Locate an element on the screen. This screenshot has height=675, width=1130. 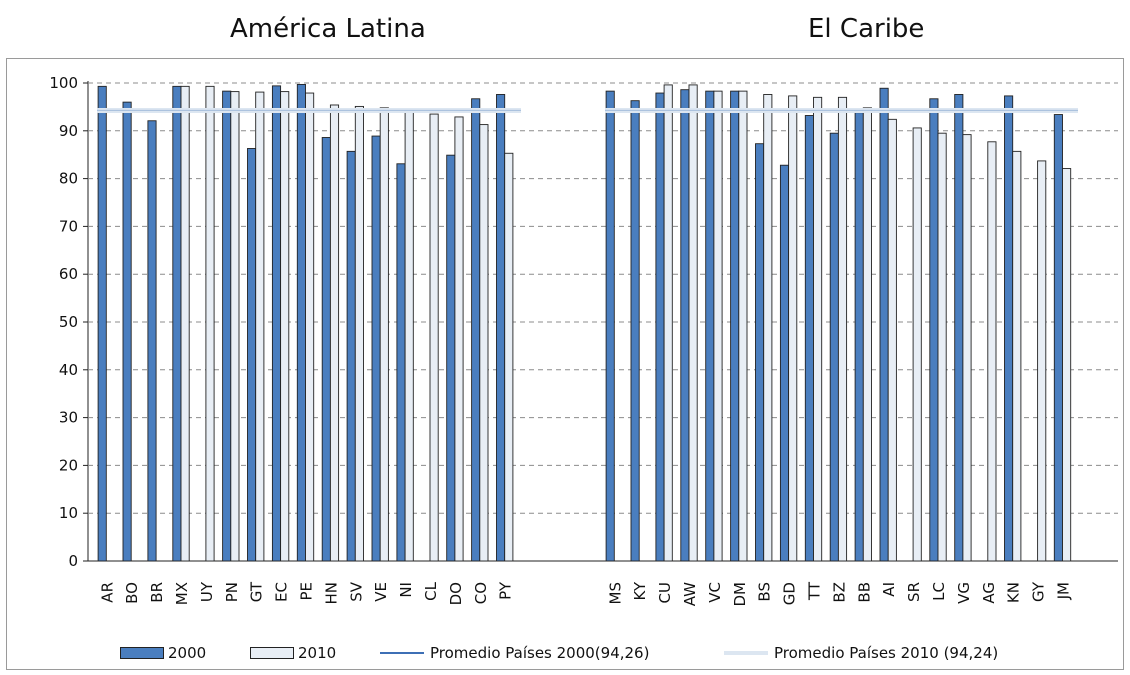
bar-2010-uy is located at coordinates (210, 323).